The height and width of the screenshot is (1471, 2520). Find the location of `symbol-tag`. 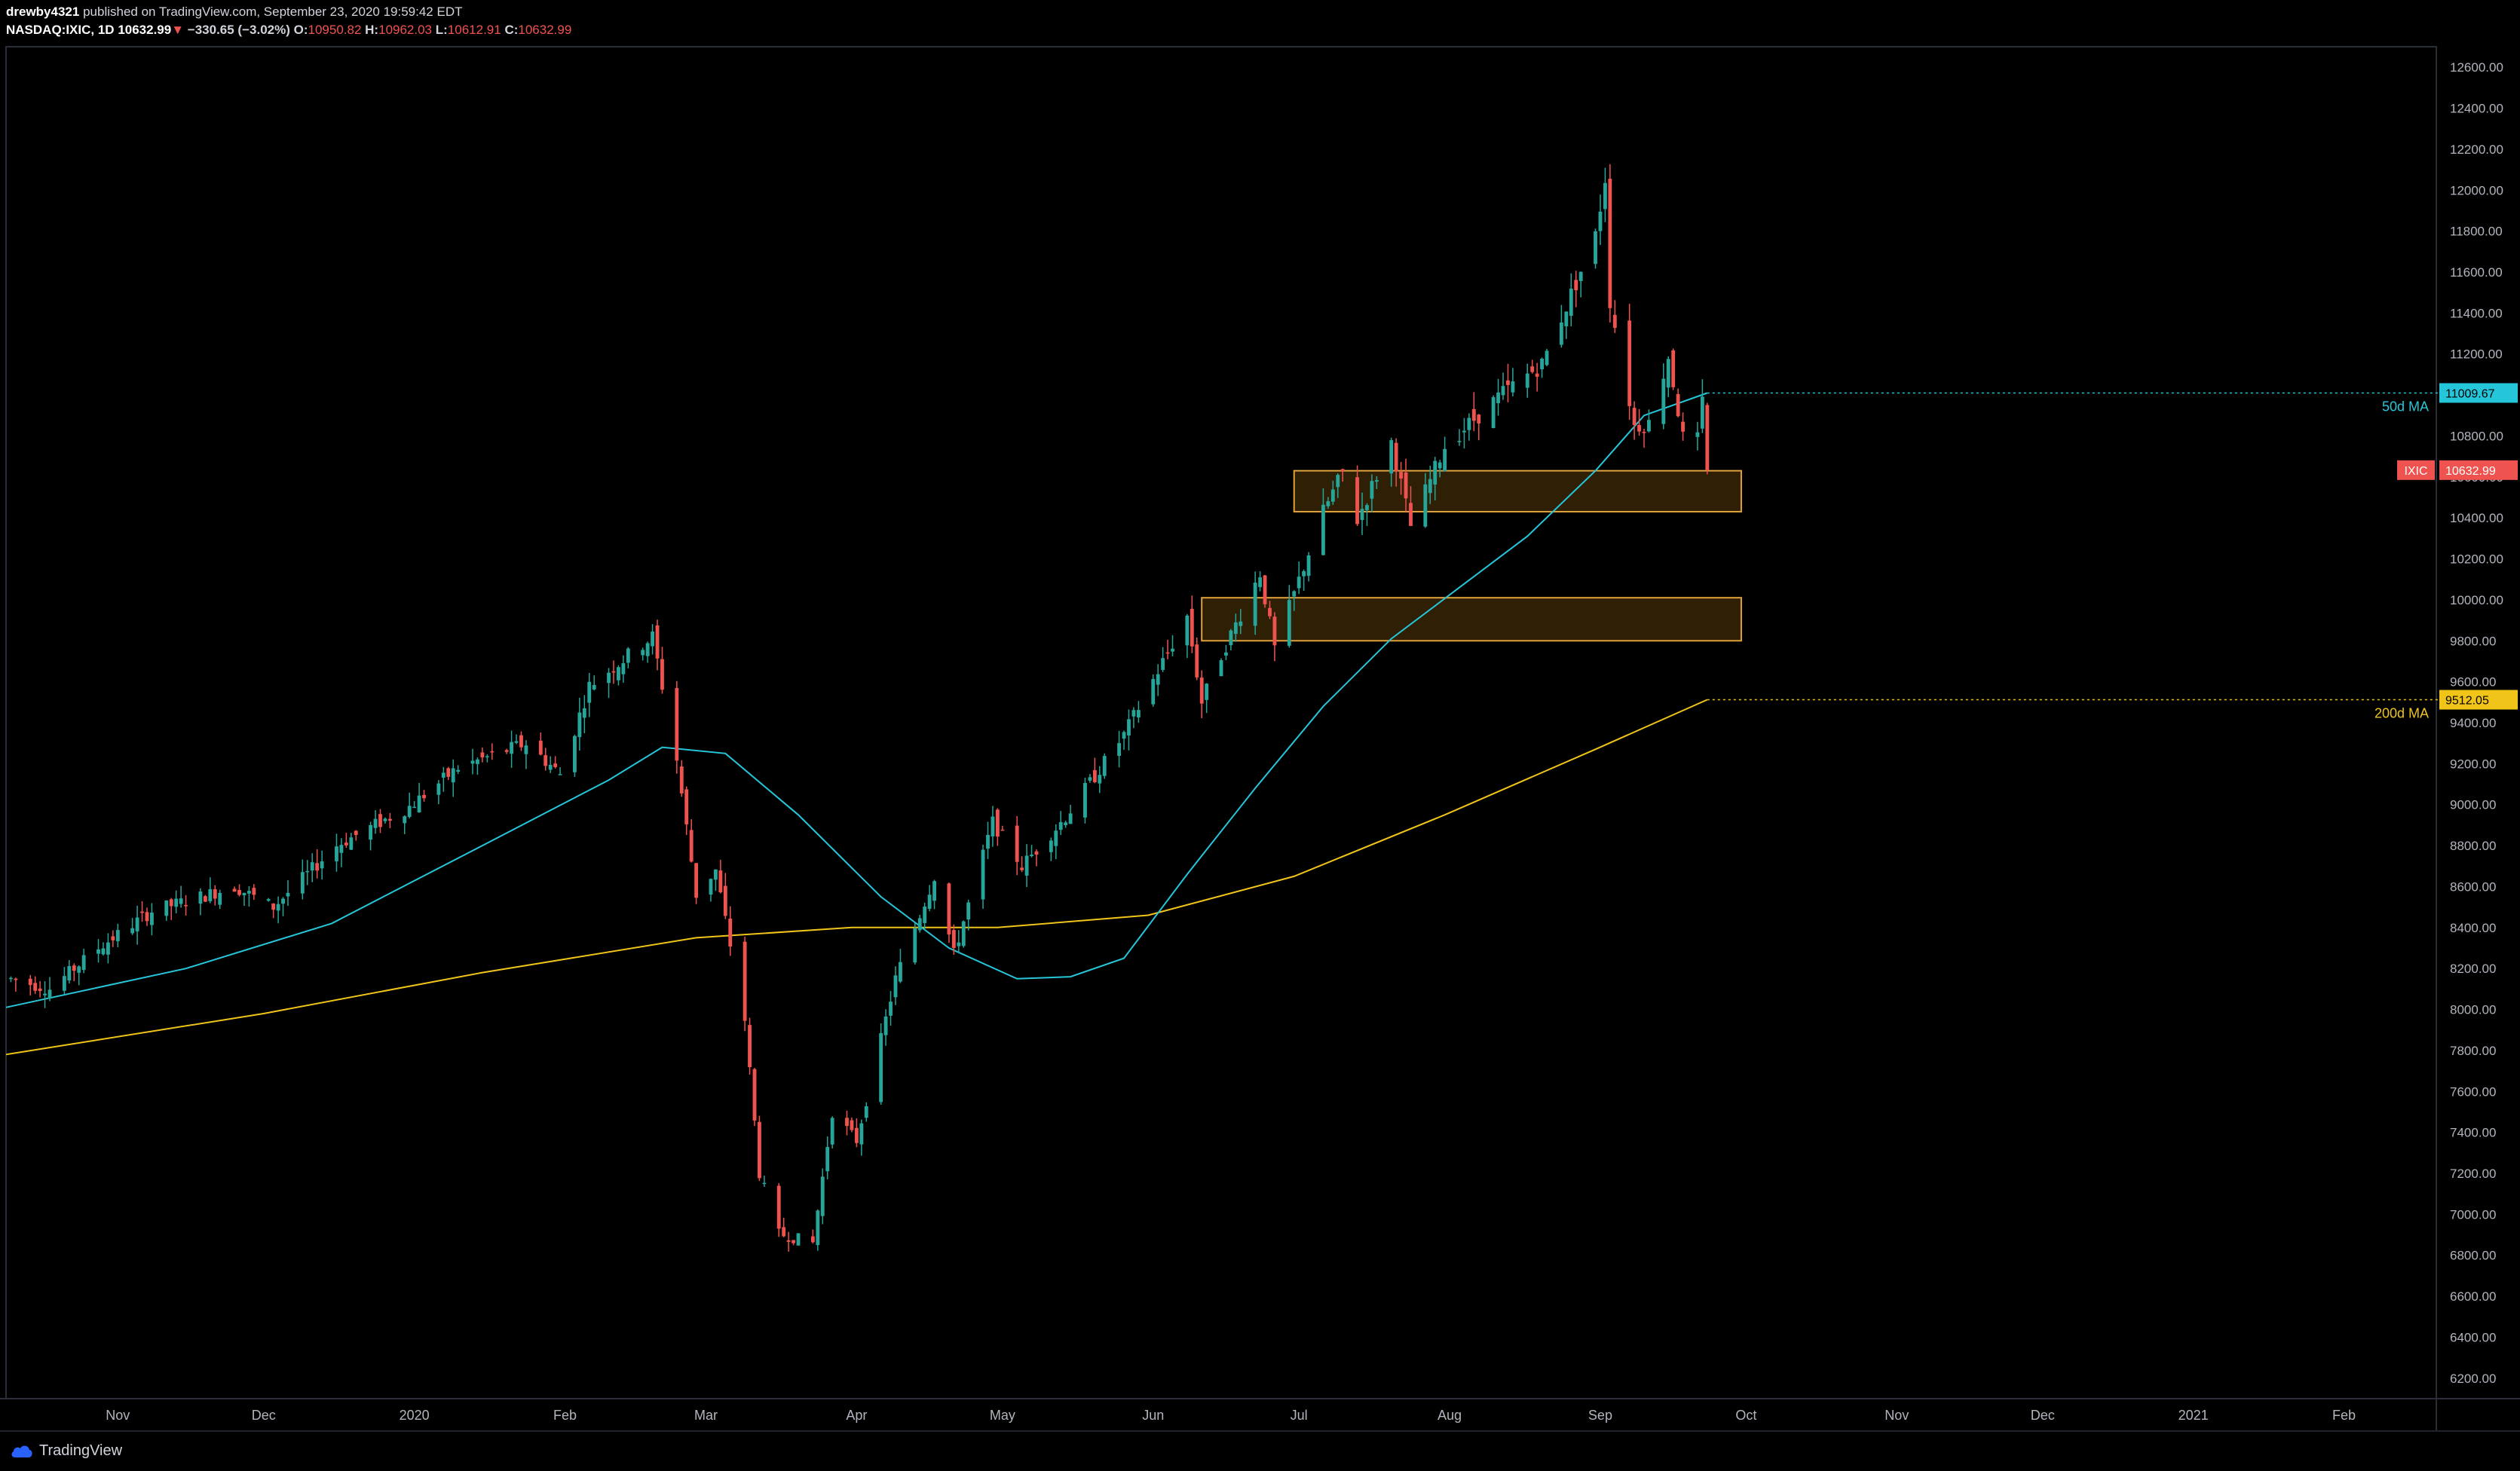

symbol-tag is located at coordinates (2416, 470).